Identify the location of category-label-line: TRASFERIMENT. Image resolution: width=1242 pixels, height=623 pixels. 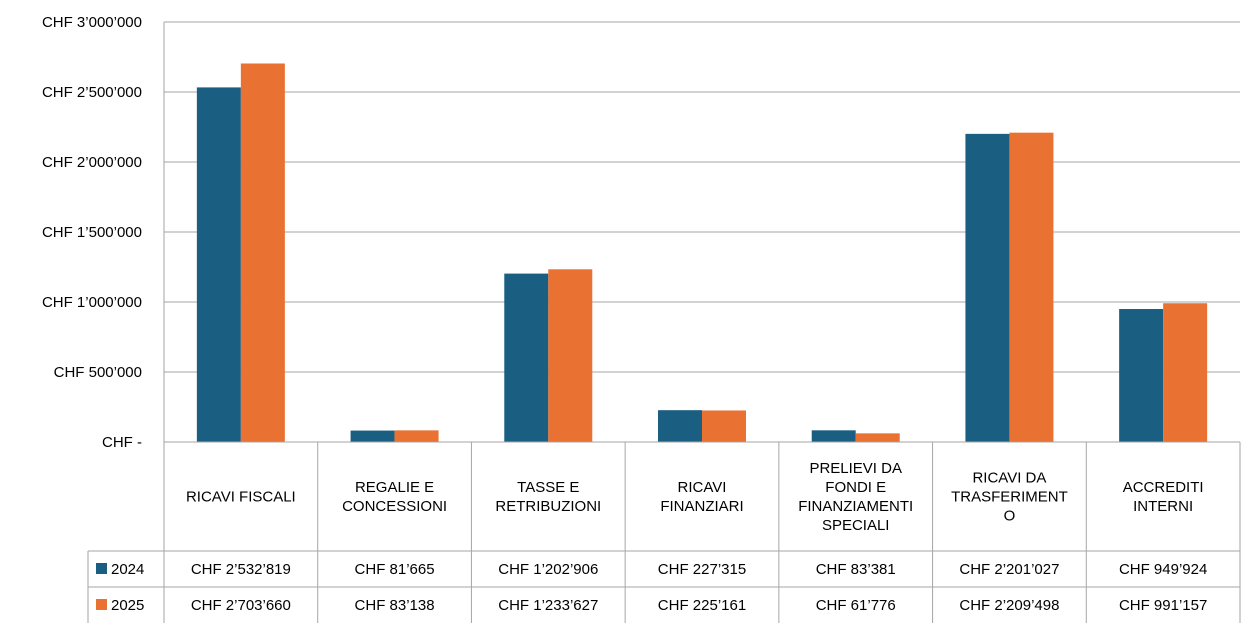
(1009, 497).